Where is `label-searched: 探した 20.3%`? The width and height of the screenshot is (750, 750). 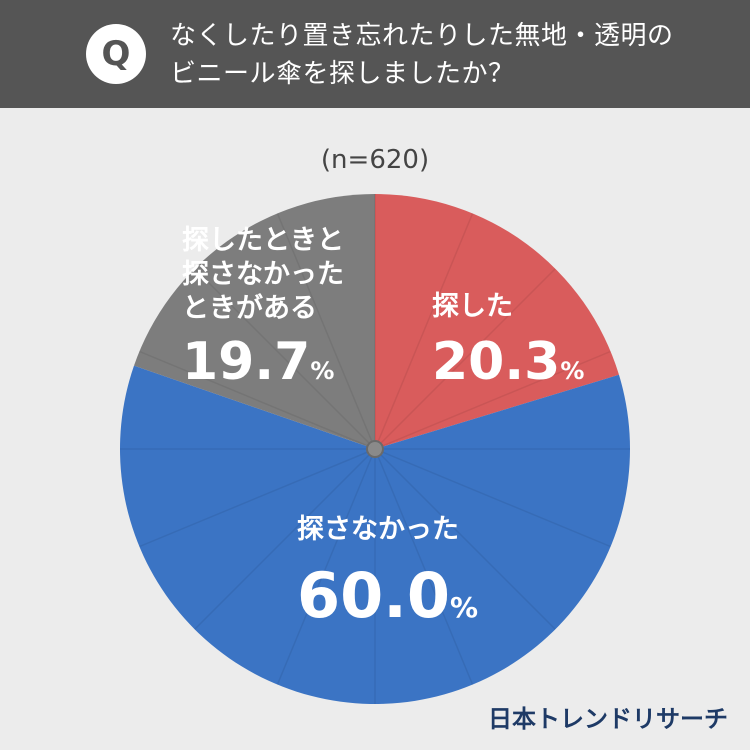 label-searched: 探した 20.3% is located at coordinates (508, 341).